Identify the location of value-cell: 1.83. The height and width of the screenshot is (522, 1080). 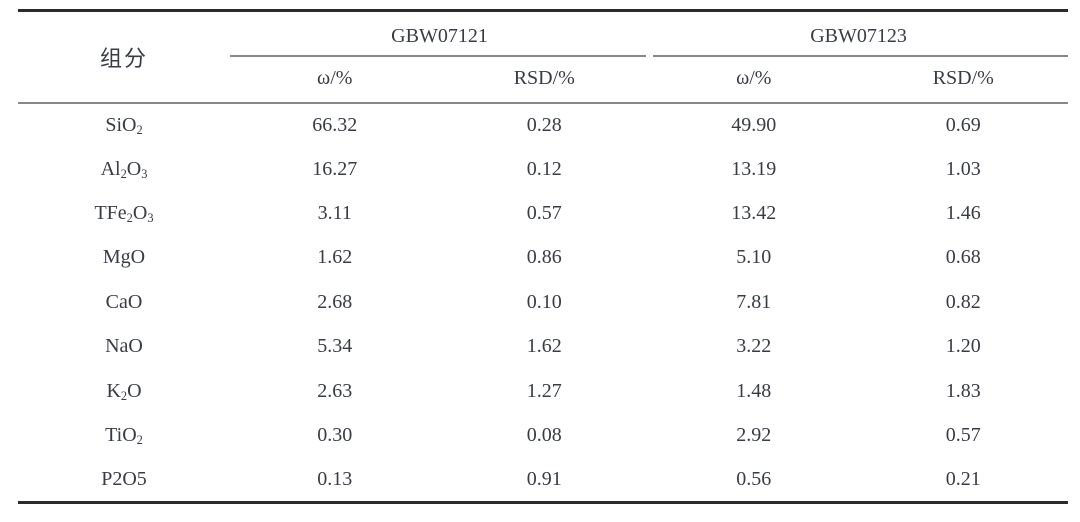
(963, 390).